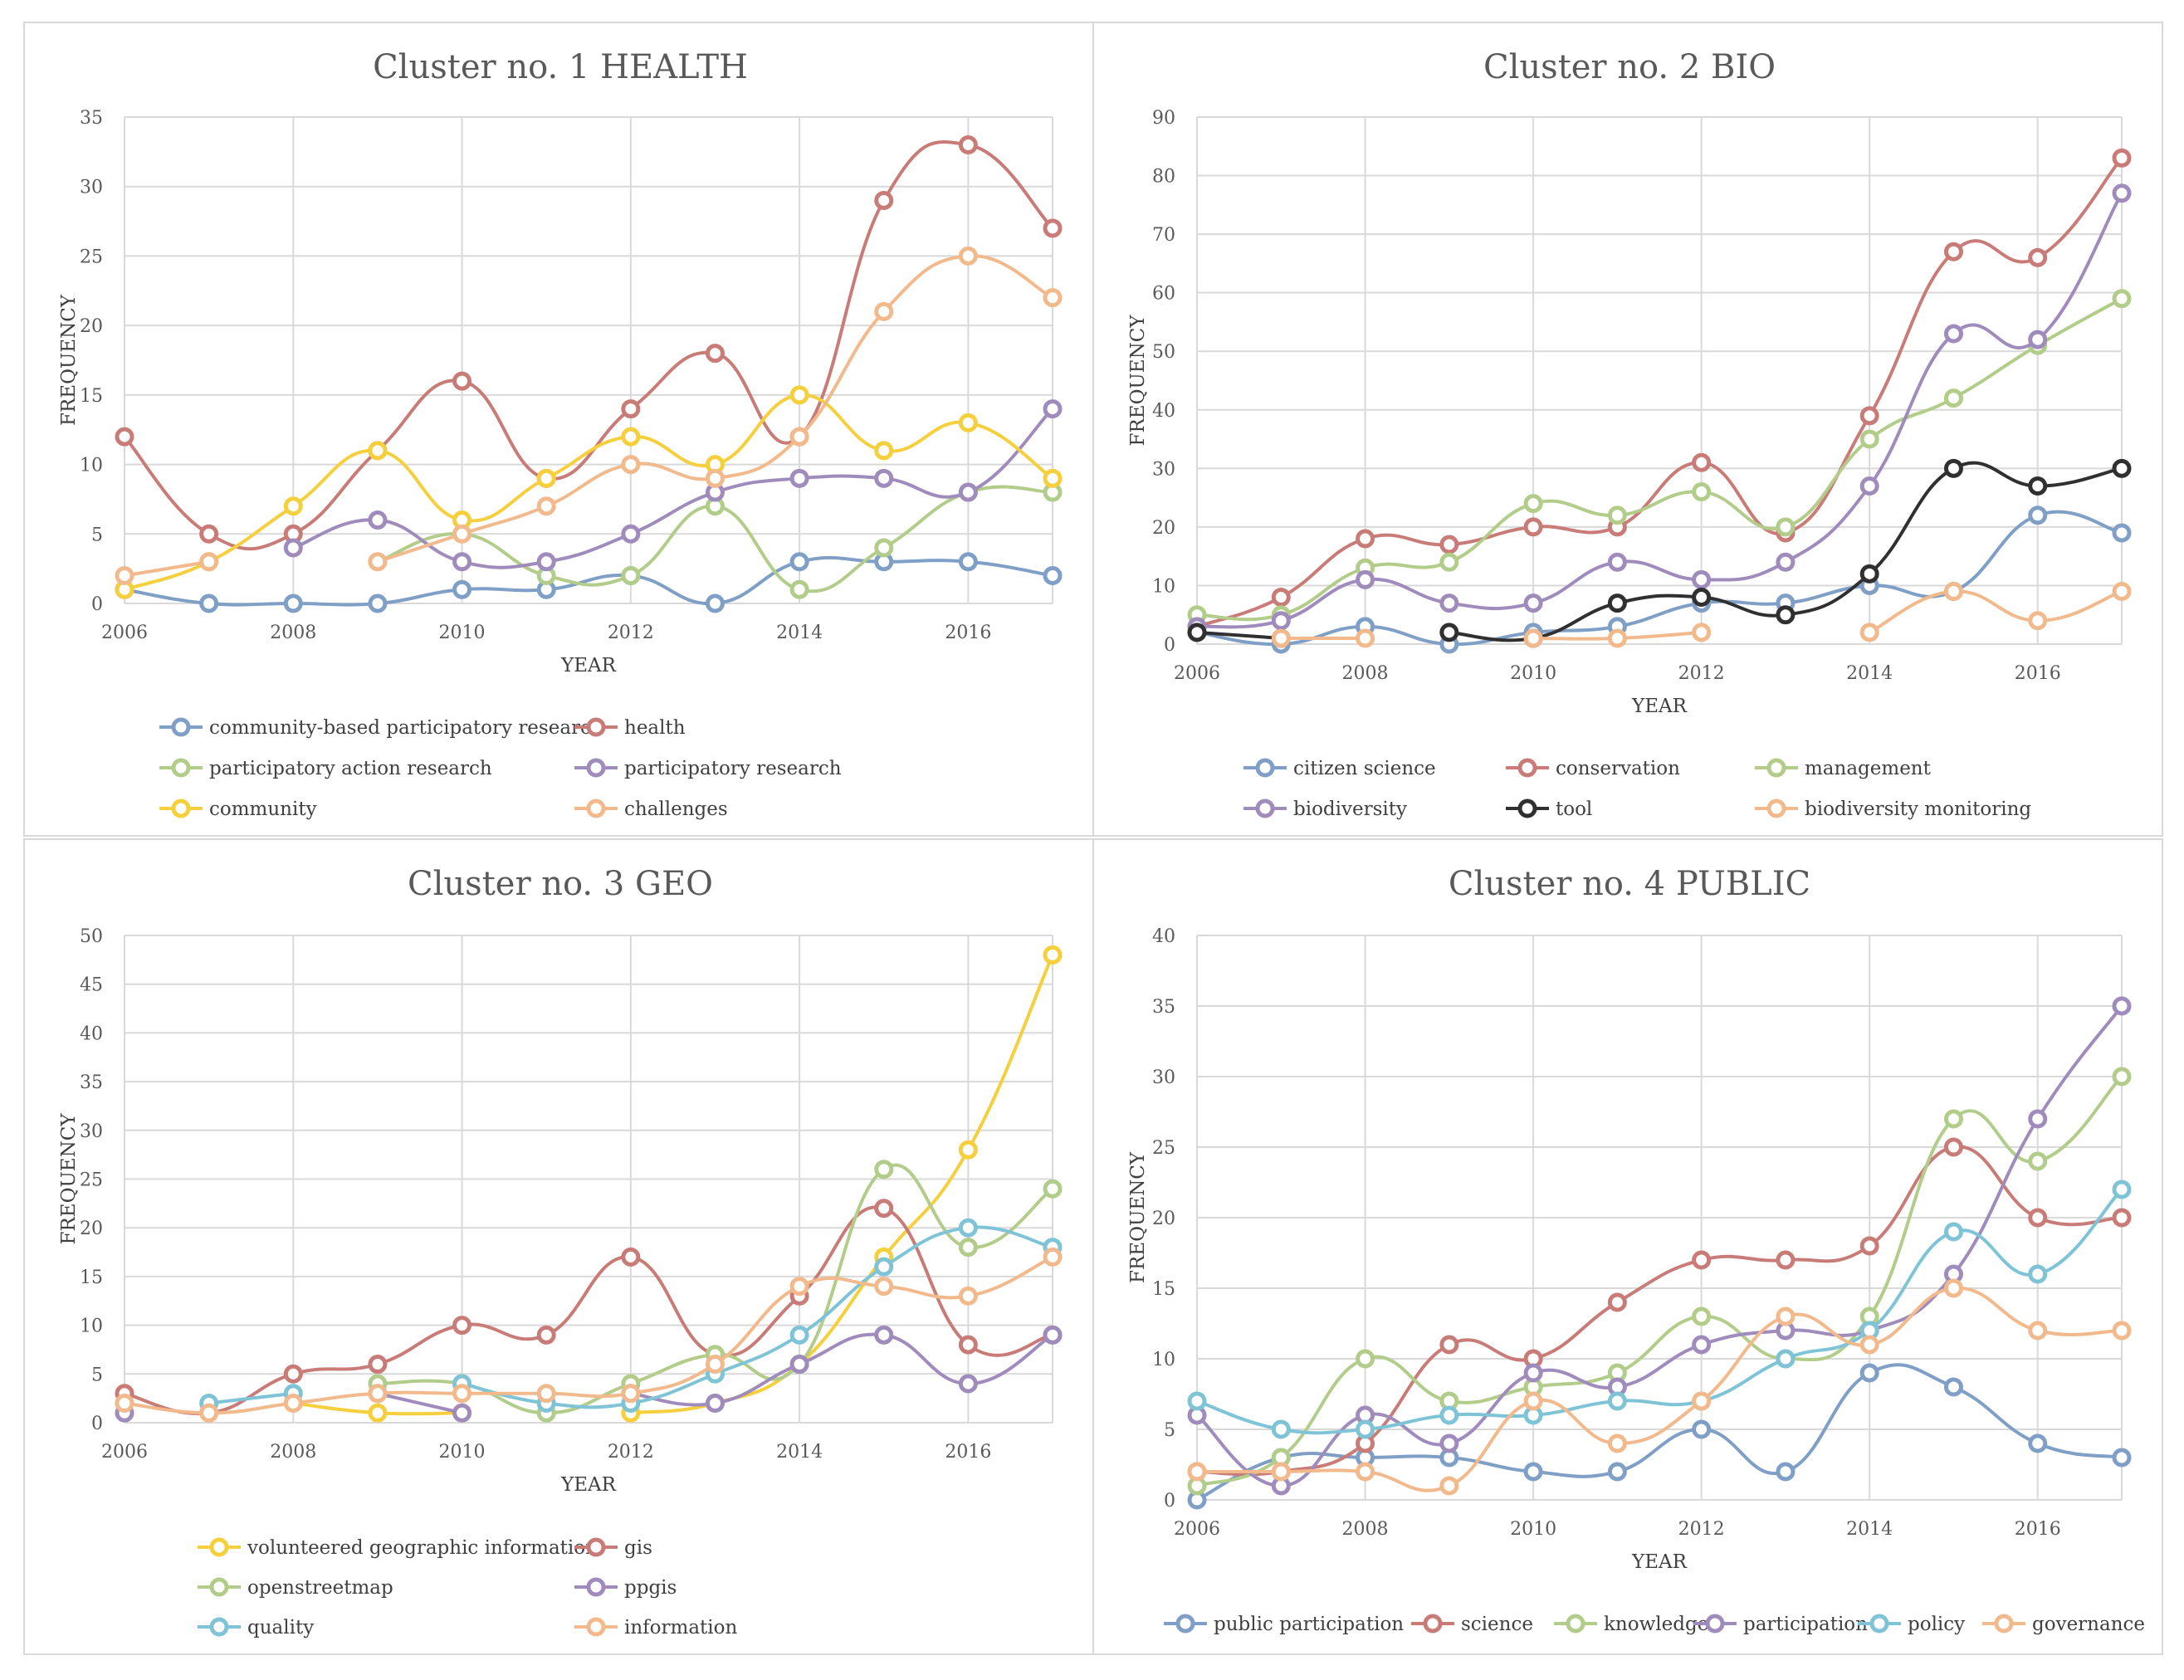 Image resolution: width=2184 pixels, height=1680 pixels. What do you see at coordinates (2088, 1624) in the screenshot?
I see `legend-label: governance` at bounding box center [2088, 1624].